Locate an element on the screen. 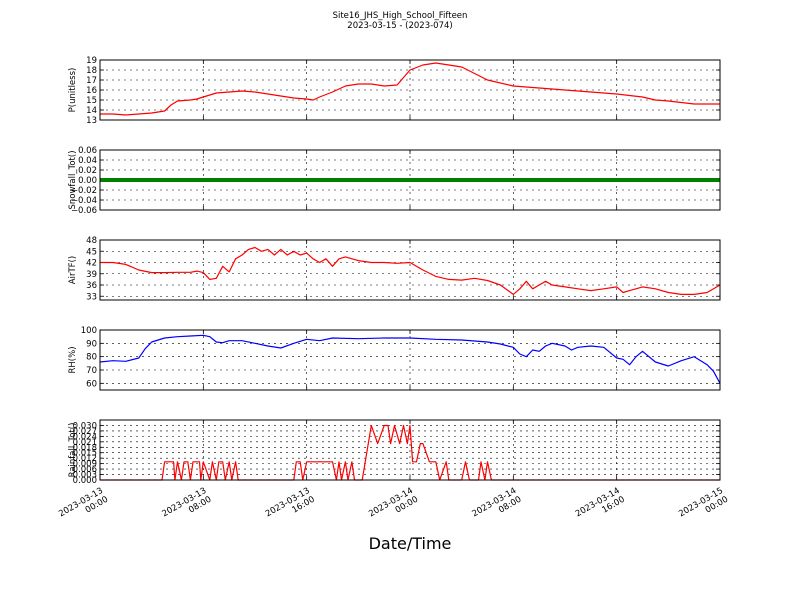 The width and height of the screenshot is (800, 600). y-axis-label: AirTF() is located at coordinates (73, 270).